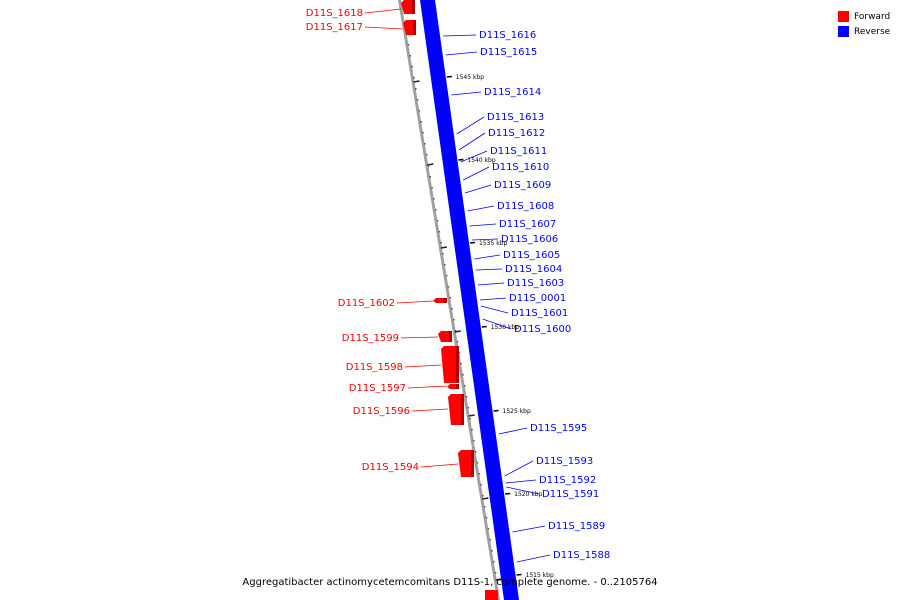 The height and width of the screenshot is (600, 900). What do you see at coordinates (540, 575) in the screenshot?
I see `scale-tick-label: 1515 kbp` at bounding box center [540, 575].